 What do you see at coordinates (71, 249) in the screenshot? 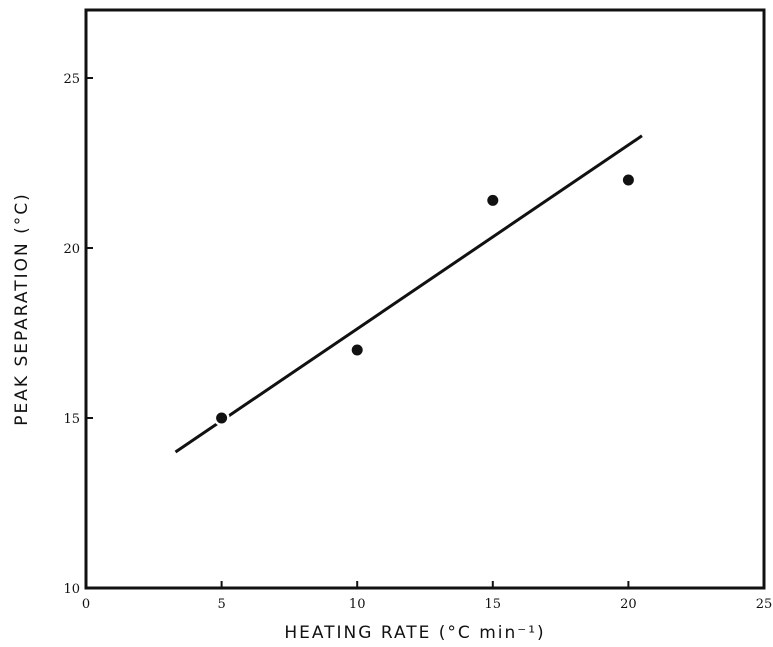
I see `y-tick-label: 20` at bounding box center [71, 249].